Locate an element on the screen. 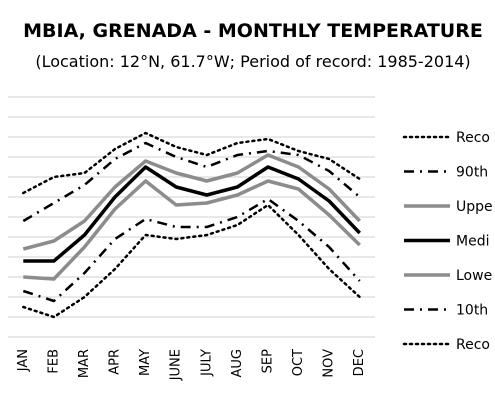  x-tick-label: FEB is located at coordinates (53, 361).